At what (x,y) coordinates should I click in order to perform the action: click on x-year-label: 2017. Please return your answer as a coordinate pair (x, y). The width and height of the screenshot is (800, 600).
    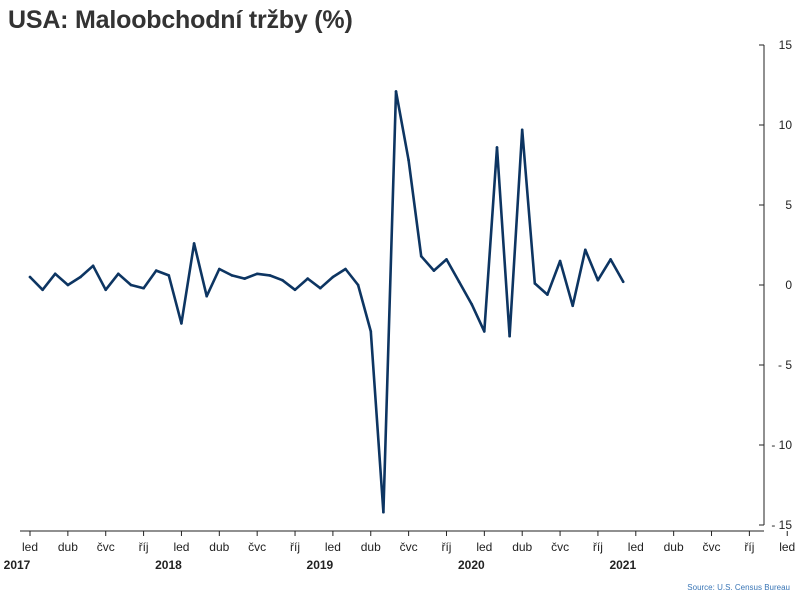
    Looking at the image, I should click on (17, 565).